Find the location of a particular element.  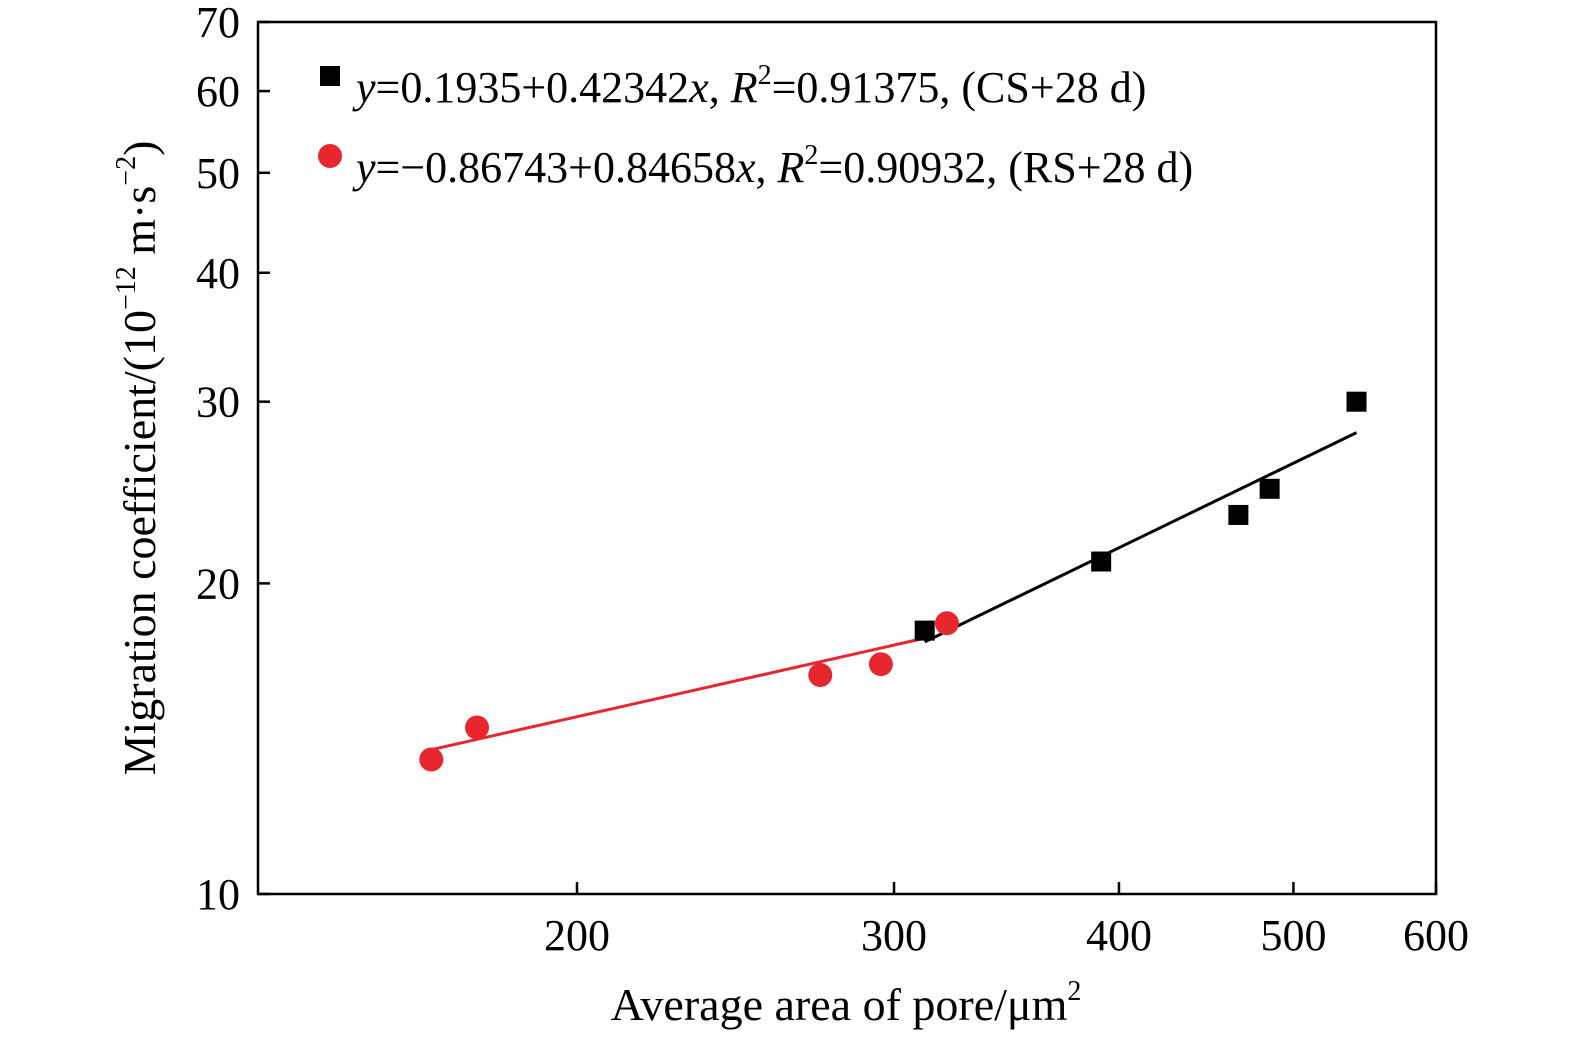

y-tick-label: 30 is located at coordinates (218, 402).